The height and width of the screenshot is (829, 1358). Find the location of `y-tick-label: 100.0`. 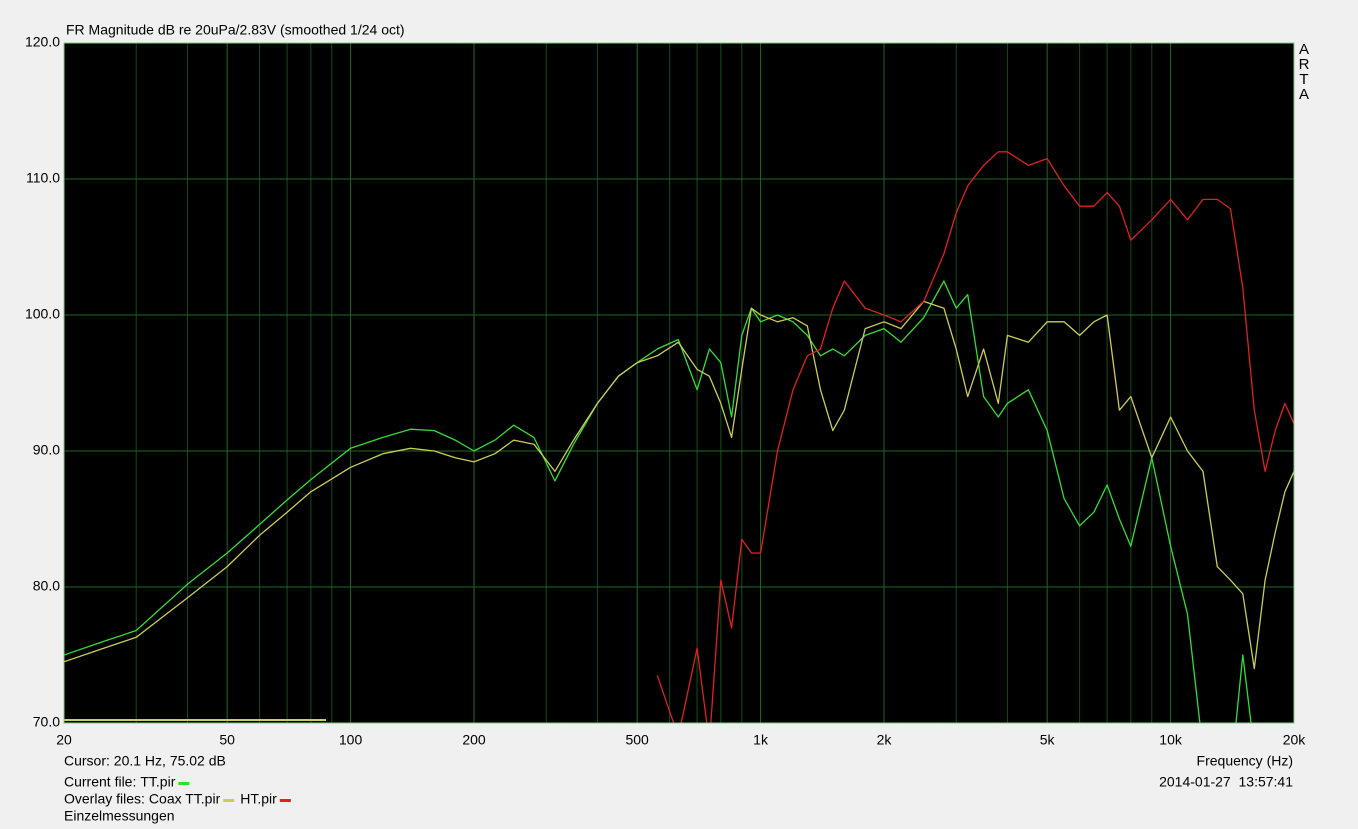

y-tick-label: 100.0 is located at coordinates (42, 314).